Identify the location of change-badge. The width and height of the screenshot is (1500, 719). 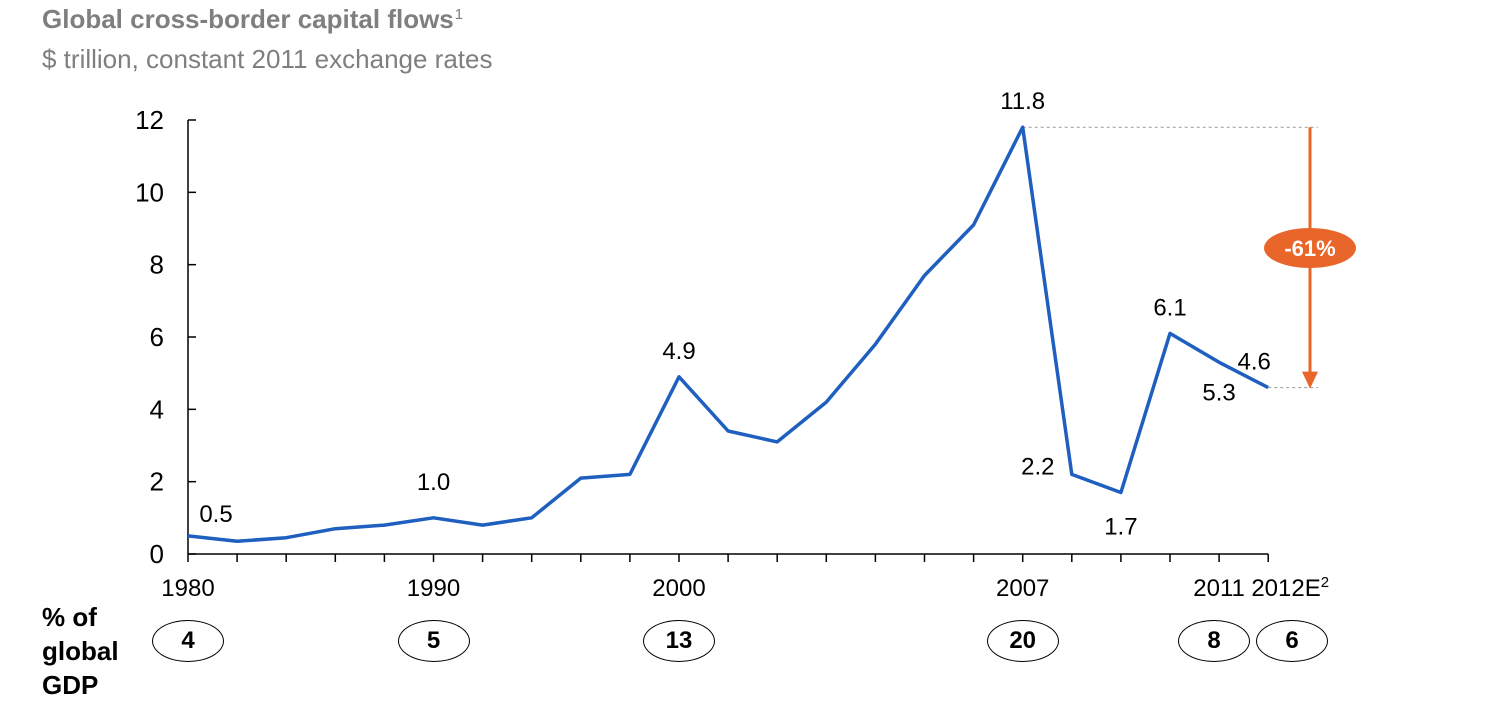
(1310, 248).